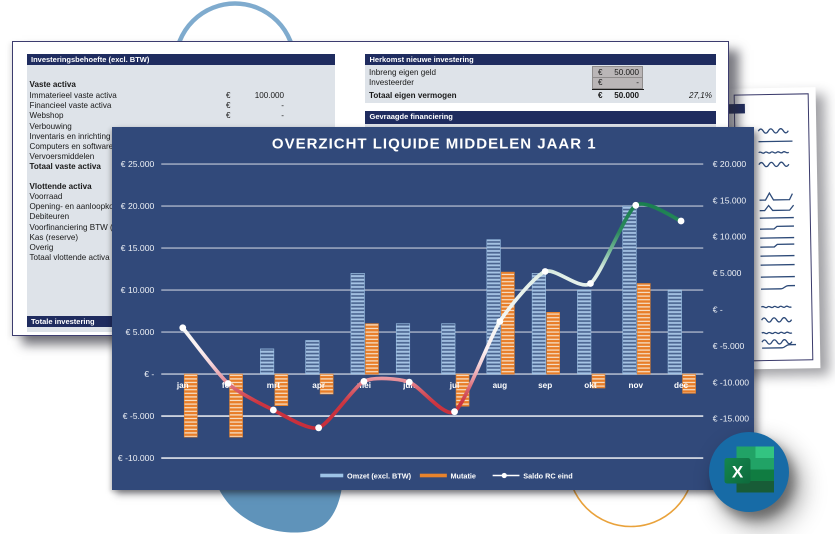 Image resolution: width=835 pixels, height=534 pixels. Describe the element at coordinates (590, 385) in the screenshot. I see `svg-text: okt` at that location.